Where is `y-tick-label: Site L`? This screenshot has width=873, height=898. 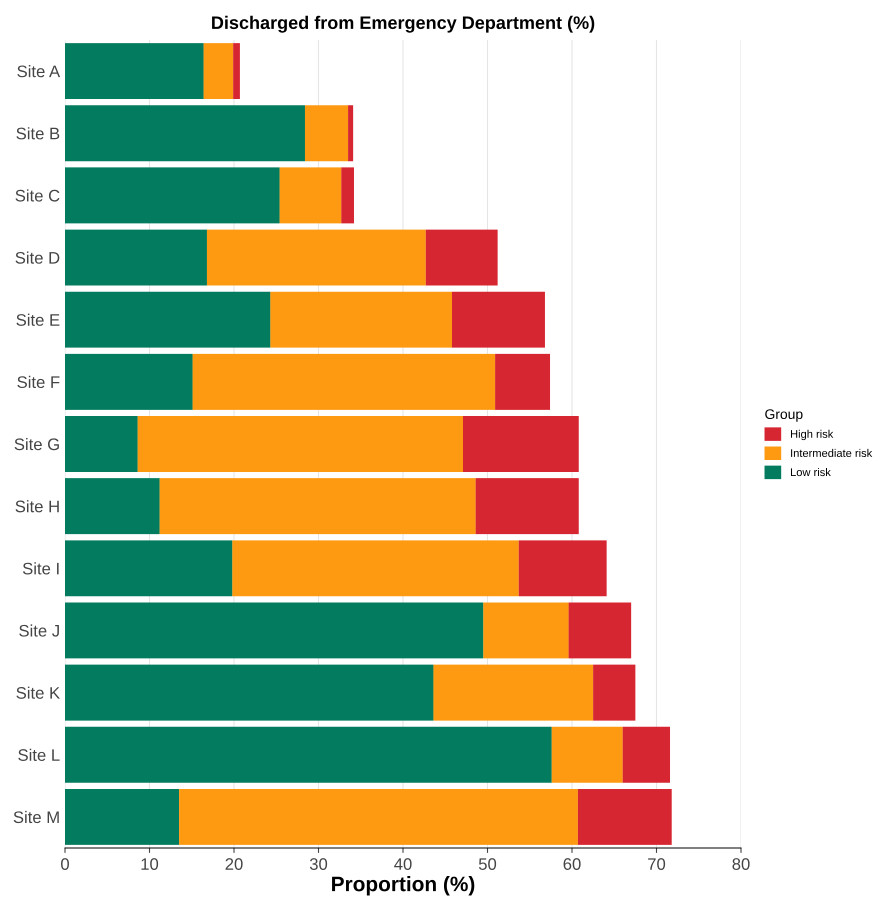
y-tick-label: Site L is located at coordinates (39, 754).